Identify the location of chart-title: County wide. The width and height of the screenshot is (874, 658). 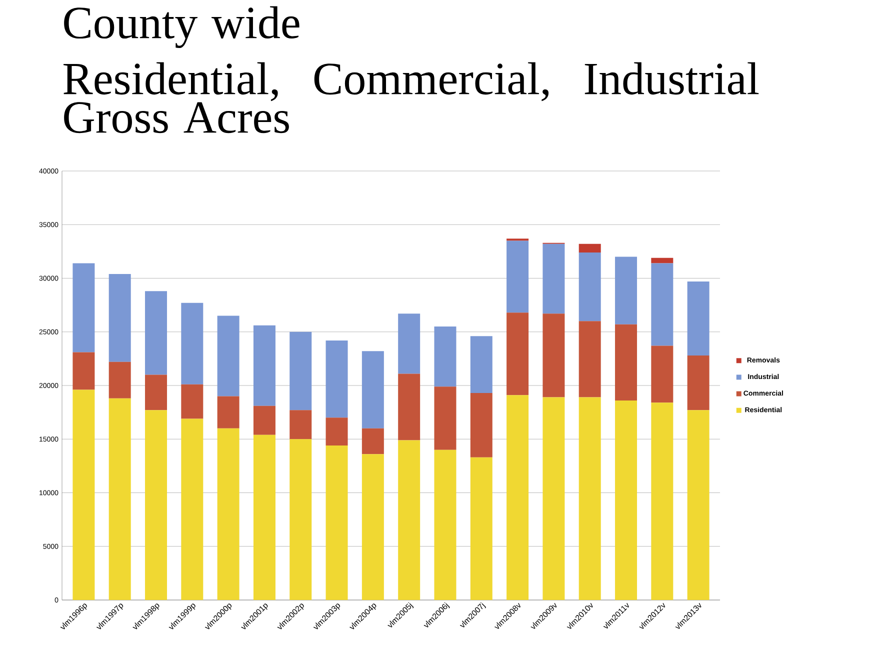
(182, 27).